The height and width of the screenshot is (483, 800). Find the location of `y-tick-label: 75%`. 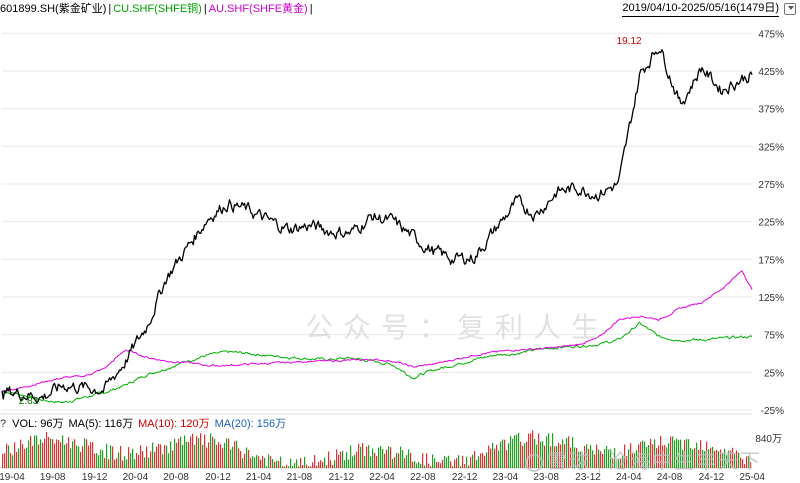

y-tick-label: 75% is located at coordinates (774, 336).